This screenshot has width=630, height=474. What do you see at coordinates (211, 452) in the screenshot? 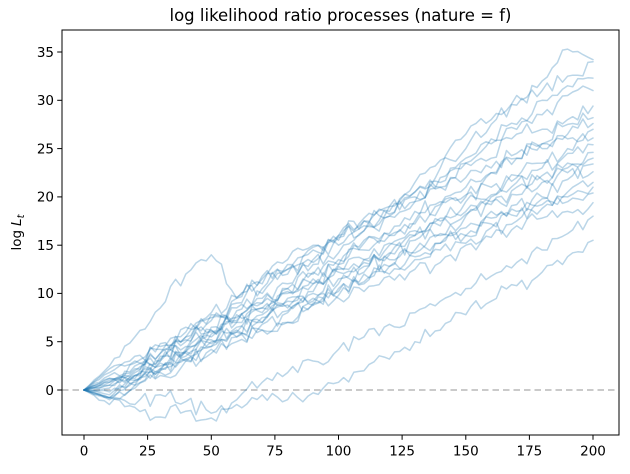
I see `x-tick-label: 50` at bounding box center [211, 452].